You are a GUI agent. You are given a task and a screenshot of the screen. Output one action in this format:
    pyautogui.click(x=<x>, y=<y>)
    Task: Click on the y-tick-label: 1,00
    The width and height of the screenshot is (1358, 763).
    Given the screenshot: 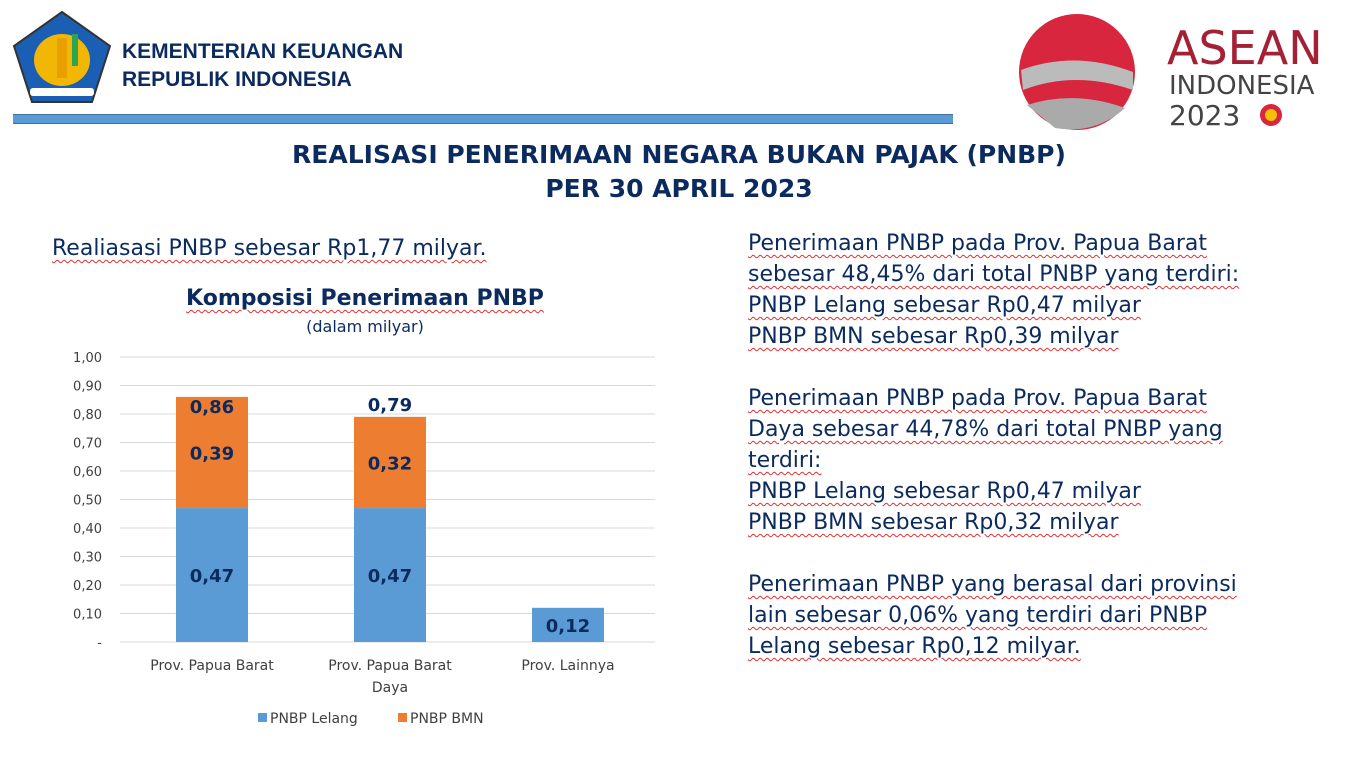 What is the action you would take?
    pyautogui.click(x=87, y=358)
    